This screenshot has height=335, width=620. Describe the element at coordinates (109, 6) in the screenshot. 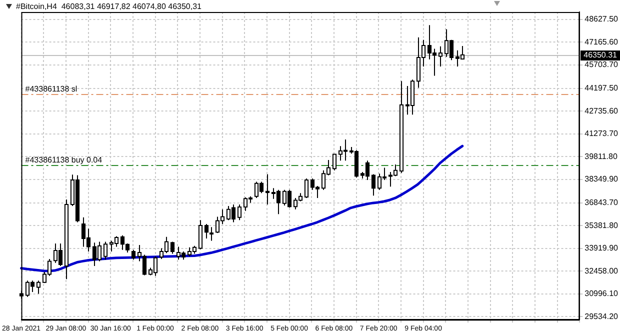

I see `chart-title: #Bitcoin,H4 46083,31 46917,82 46074,80 46350,31` at that location.